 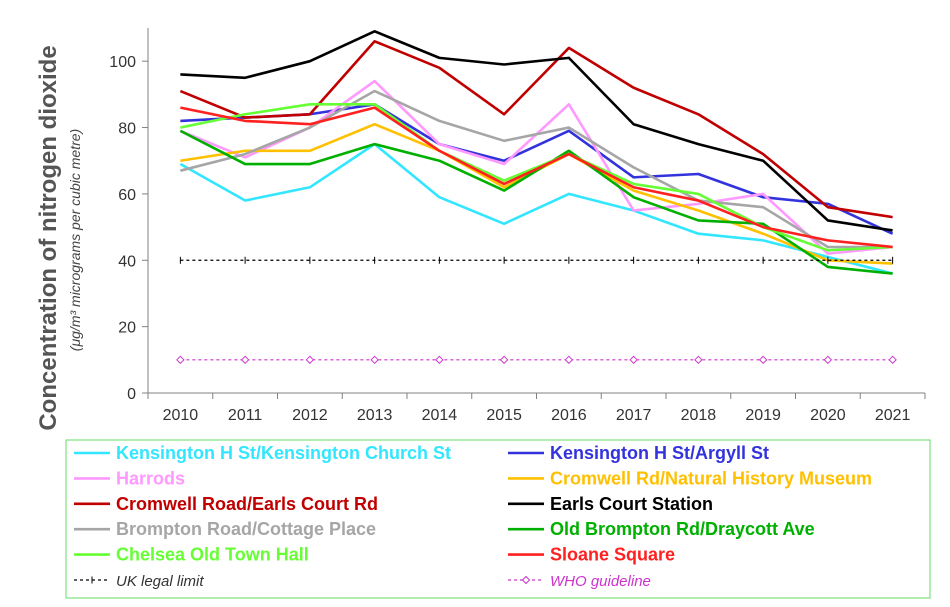 I want to click on legend-label-kensington-h-st-argyll-st: Kensington H St/Argyll St, so click(x=659, y=453).